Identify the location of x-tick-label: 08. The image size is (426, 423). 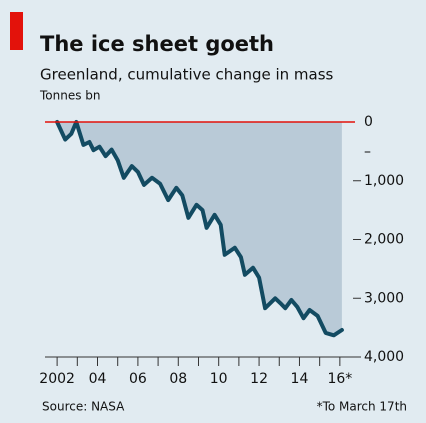
(178, 379).